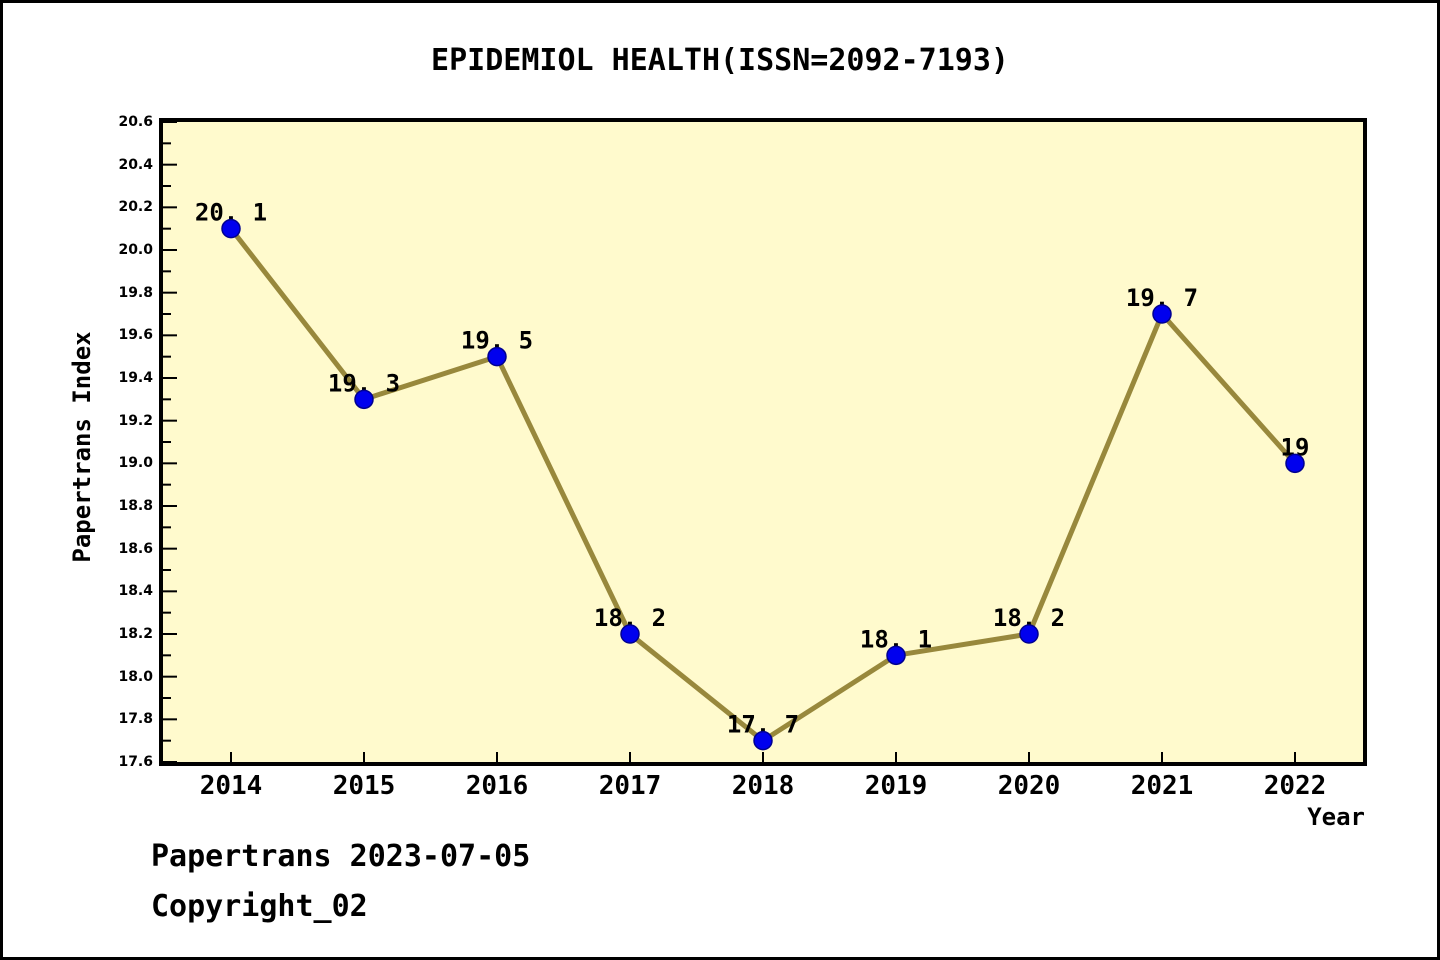  Describe the element at coordinates (82, 447) in the screenshot. I see `y-axis-title: Papertrans Index` at that location.